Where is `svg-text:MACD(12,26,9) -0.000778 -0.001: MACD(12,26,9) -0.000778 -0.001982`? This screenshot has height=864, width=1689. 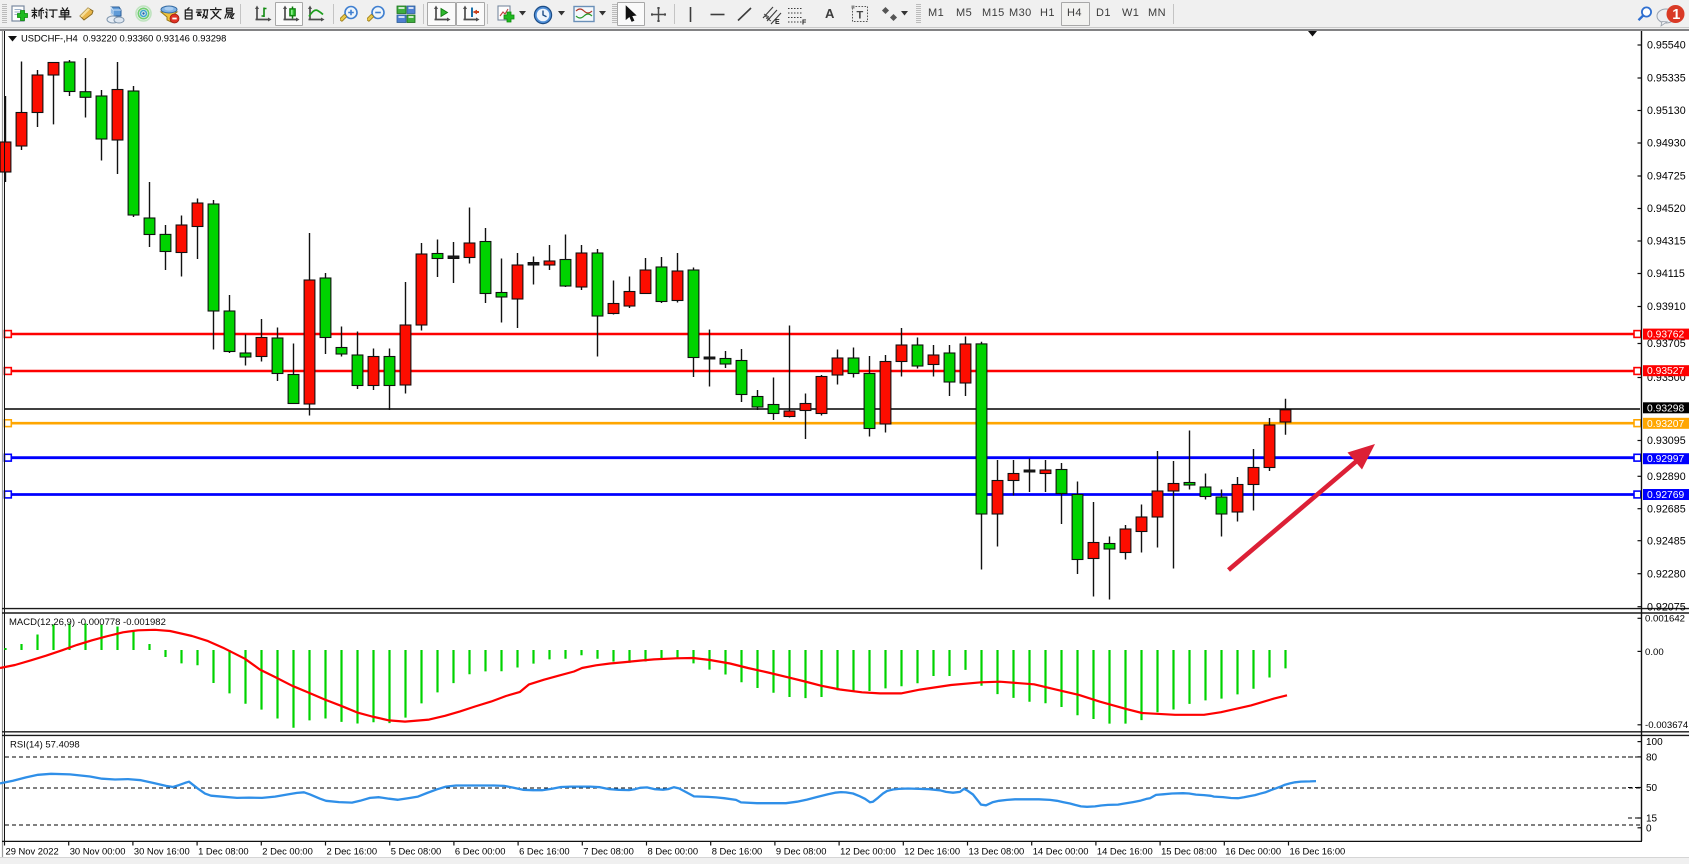 svg-text:MACD(12,26,9) -0.000778 -0.001: MACD(12,26,9) -0.000778 -0.001982 is located at coordinates (87, 622).